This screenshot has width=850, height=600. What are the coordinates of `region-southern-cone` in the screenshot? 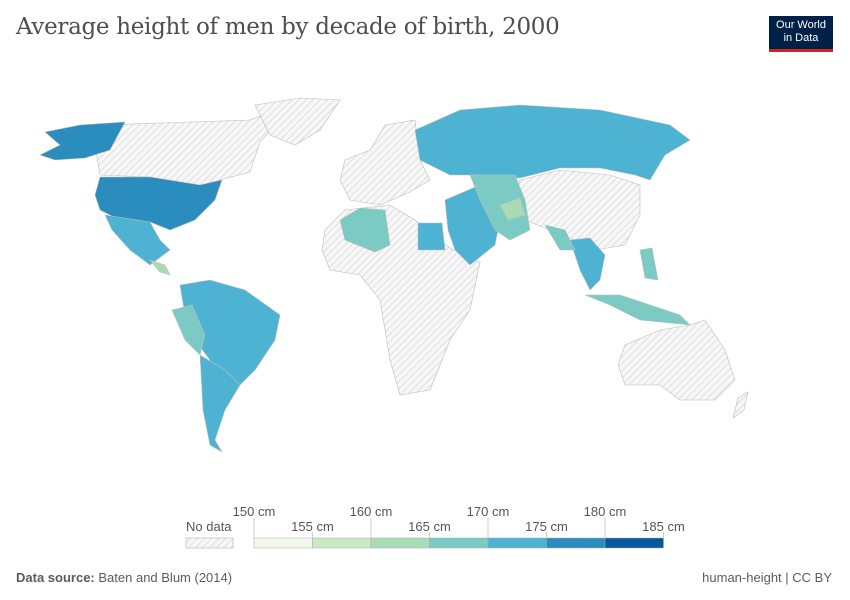 It's located at (220, 403).